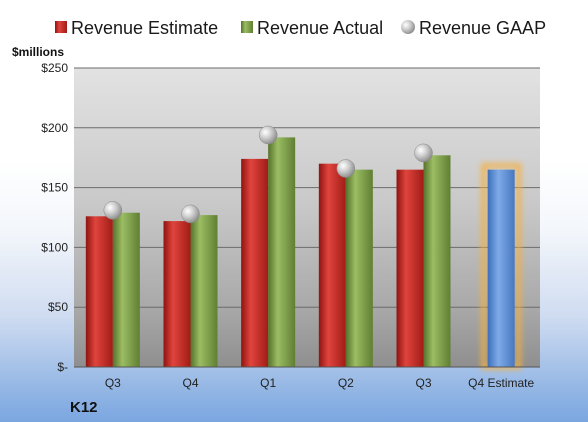 This screenshot has height=422, width=588. I want to click on y-tick-label: $150, so click(54, 188).